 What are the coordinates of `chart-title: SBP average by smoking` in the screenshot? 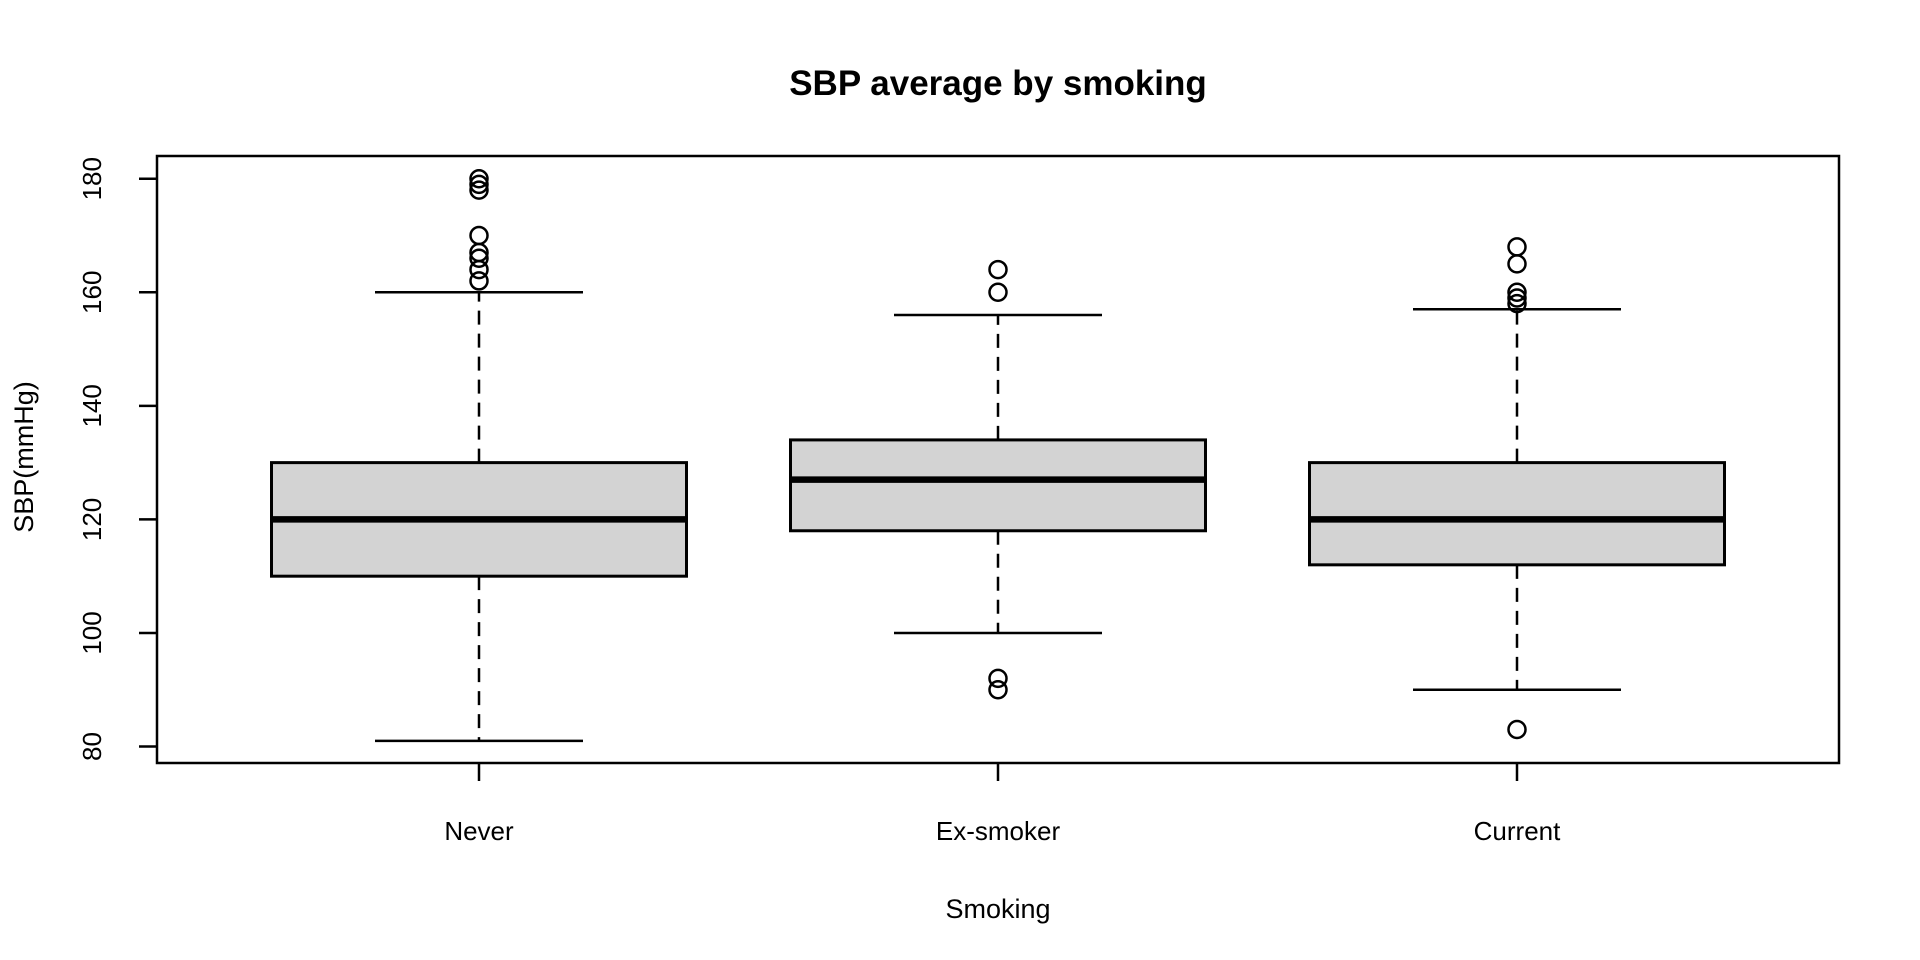 It's located at (998, 83).